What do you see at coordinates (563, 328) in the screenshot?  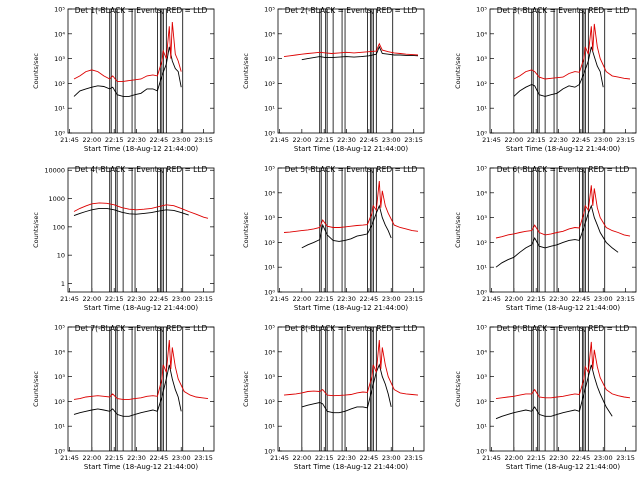 I see `panel-title: Det 9(-BLACK = Events, RED = LLD` at bounding box center [563, 328].